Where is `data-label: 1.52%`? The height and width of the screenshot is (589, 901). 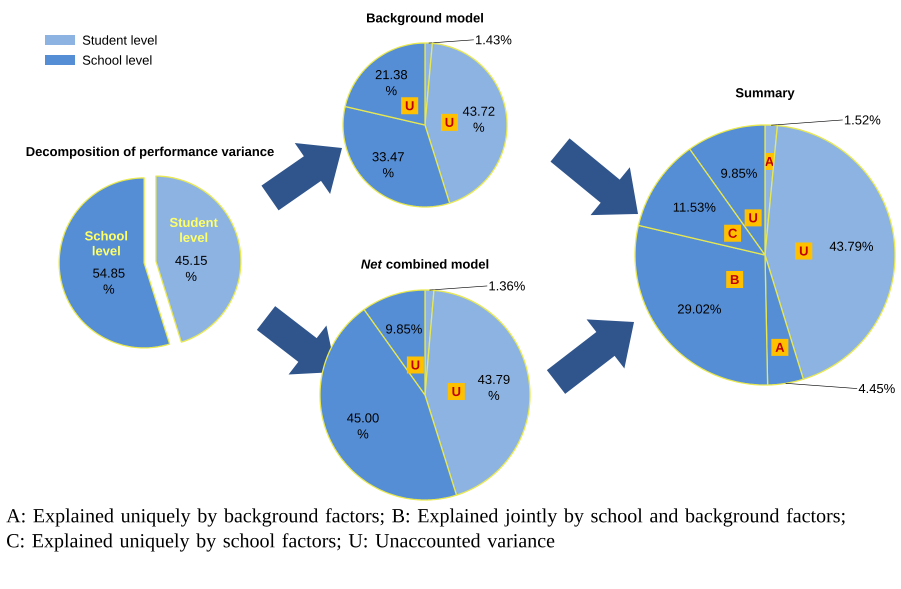 data-label: 1.52% is located at coordinates (862, 120).